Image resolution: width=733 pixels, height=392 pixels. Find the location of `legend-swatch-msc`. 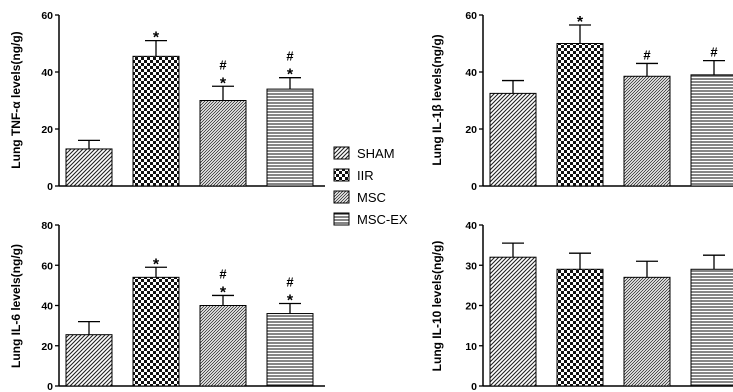

legend-swatch-msc is located at coordinates (341, 197).